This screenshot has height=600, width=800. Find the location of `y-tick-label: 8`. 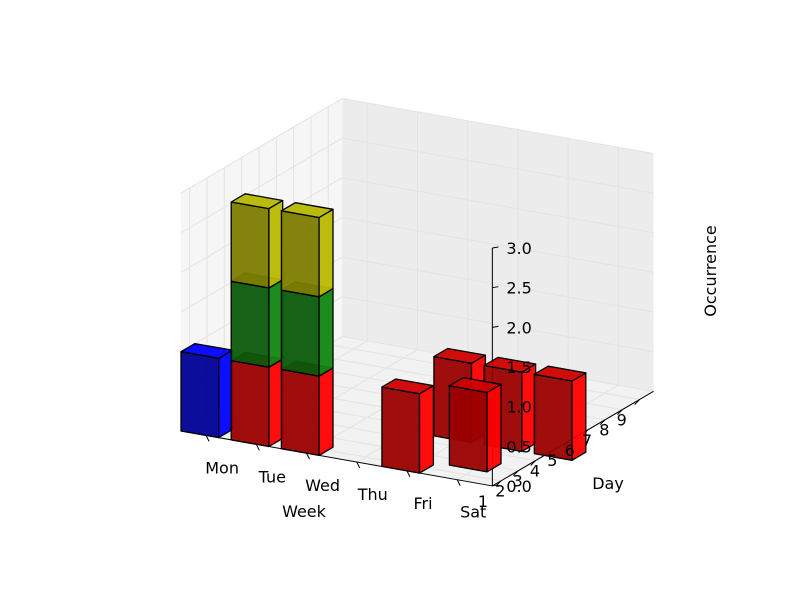

y-tick-label: 8 is located at coordinates (604, 430).